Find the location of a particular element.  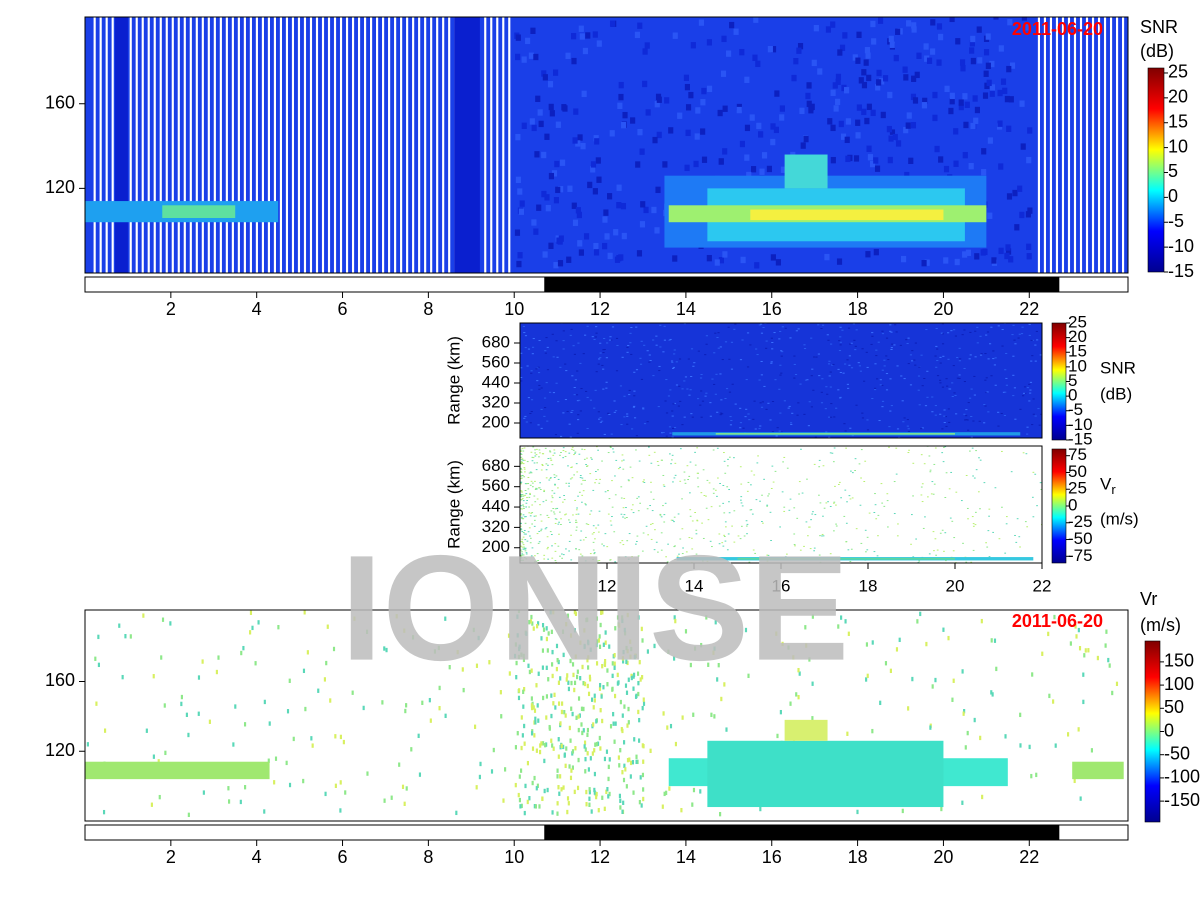

colorbar-tick-label: 100 is located at coordinates (1179, 684).